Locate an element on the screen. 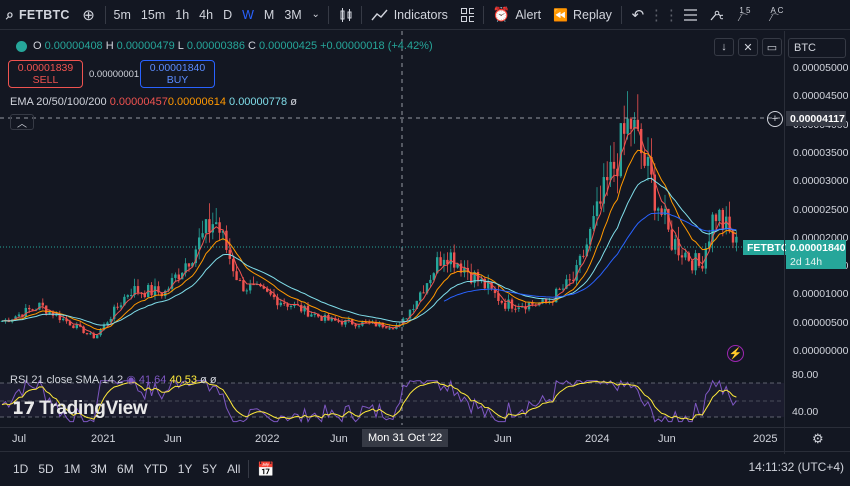 This screenshot has width=850, height=486. collapse-pane-button: ✕ is located at coordinates (748, 47).